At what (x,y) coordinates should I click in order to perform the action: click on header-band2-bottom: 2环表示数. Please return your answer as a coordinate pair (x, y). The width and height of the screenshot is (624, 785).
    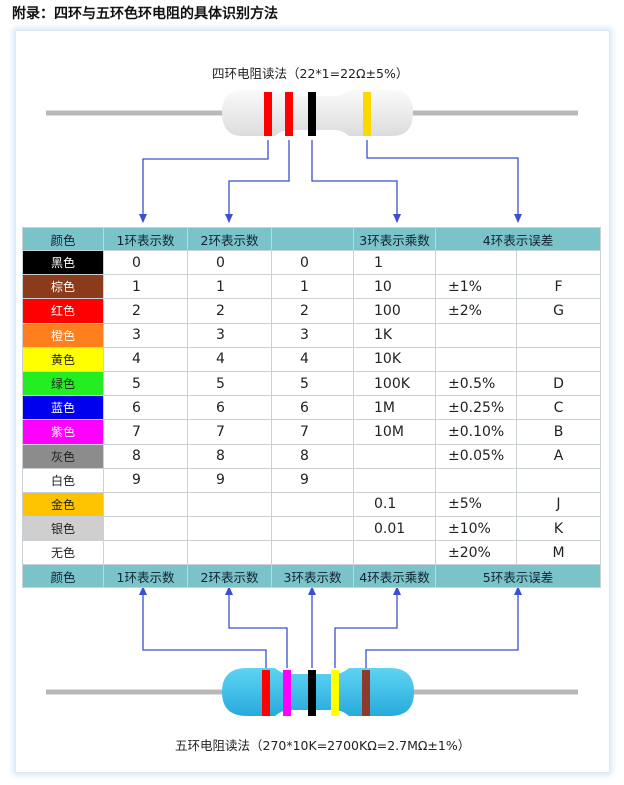
    Looking at the image, I should click on (229, 576).